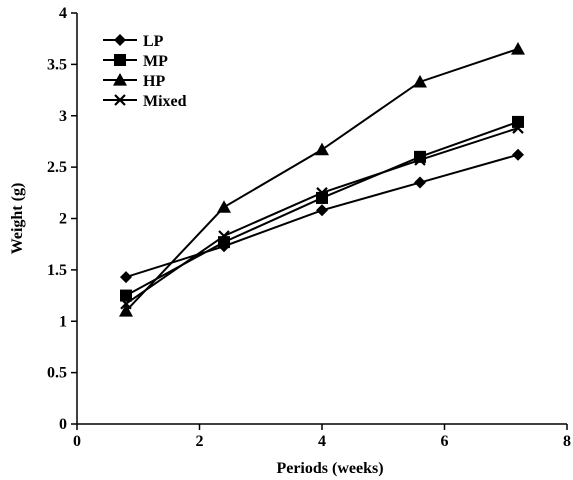 The width and height of the screenshot is (573, 480). I want to click on legend-entry-hp: HP, so click(134, 81).